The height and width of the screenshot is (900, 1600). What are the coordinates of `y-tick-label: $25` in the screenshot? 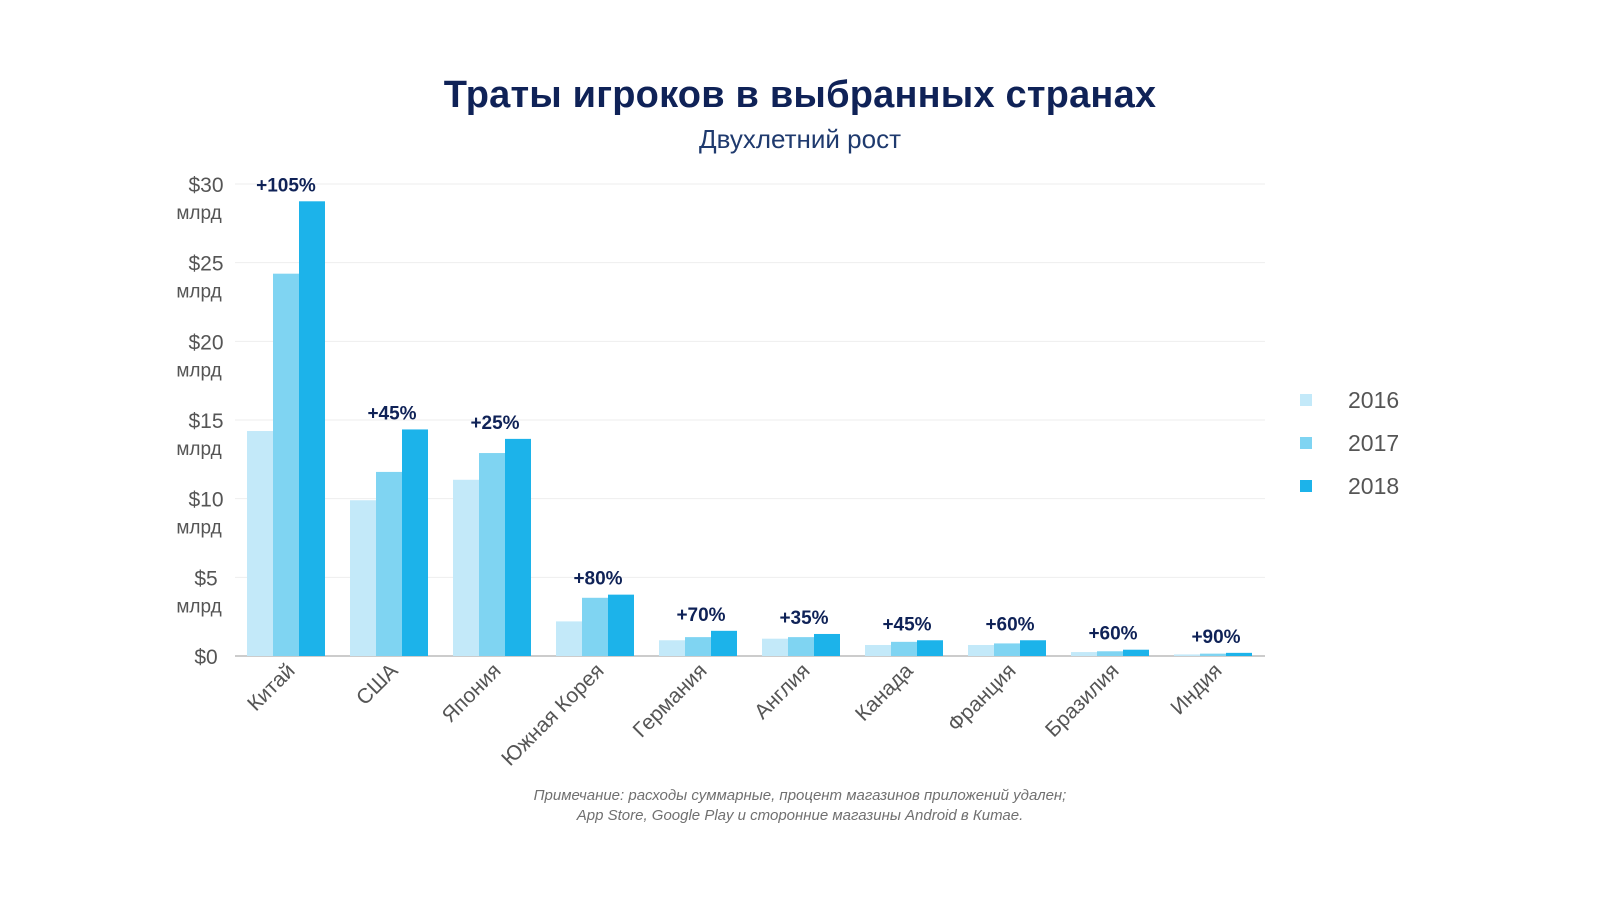 It's located at (205, 264).